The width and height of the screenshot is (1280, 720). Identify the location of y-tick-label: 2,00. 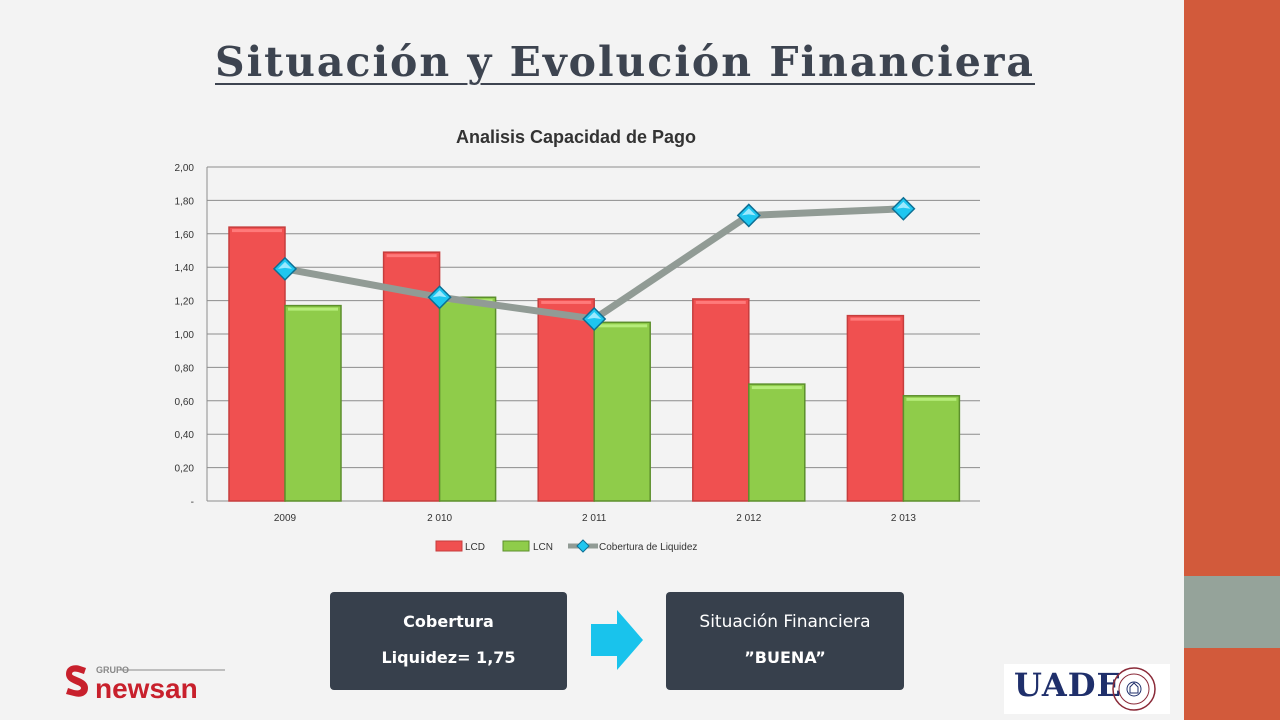
(185, 168).